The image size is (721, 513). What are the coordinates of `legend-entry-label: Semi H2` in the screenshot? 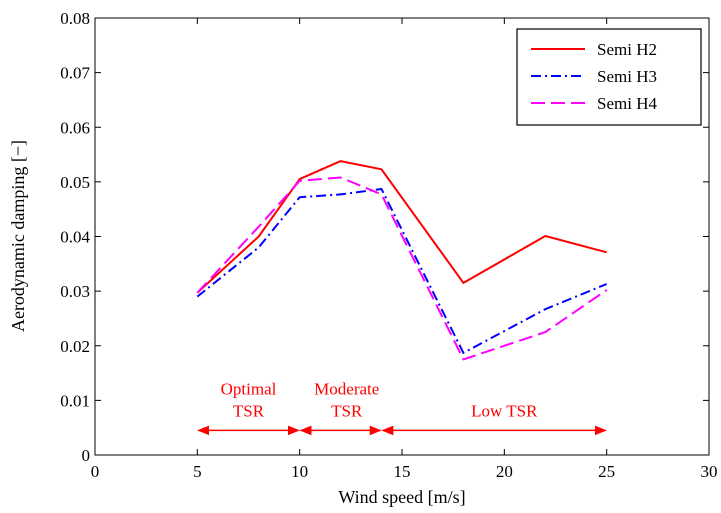 It's located at (627, 49).